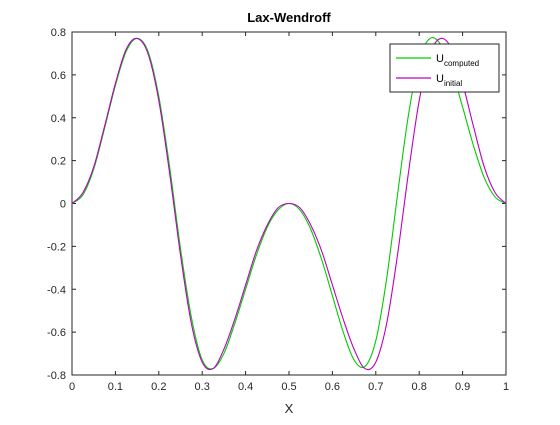 The width and height of the screenshot is (560, 425). Describe the element at coordinates (506, 387) in the screenshot. I see `x-tick-label: 1` at that location.